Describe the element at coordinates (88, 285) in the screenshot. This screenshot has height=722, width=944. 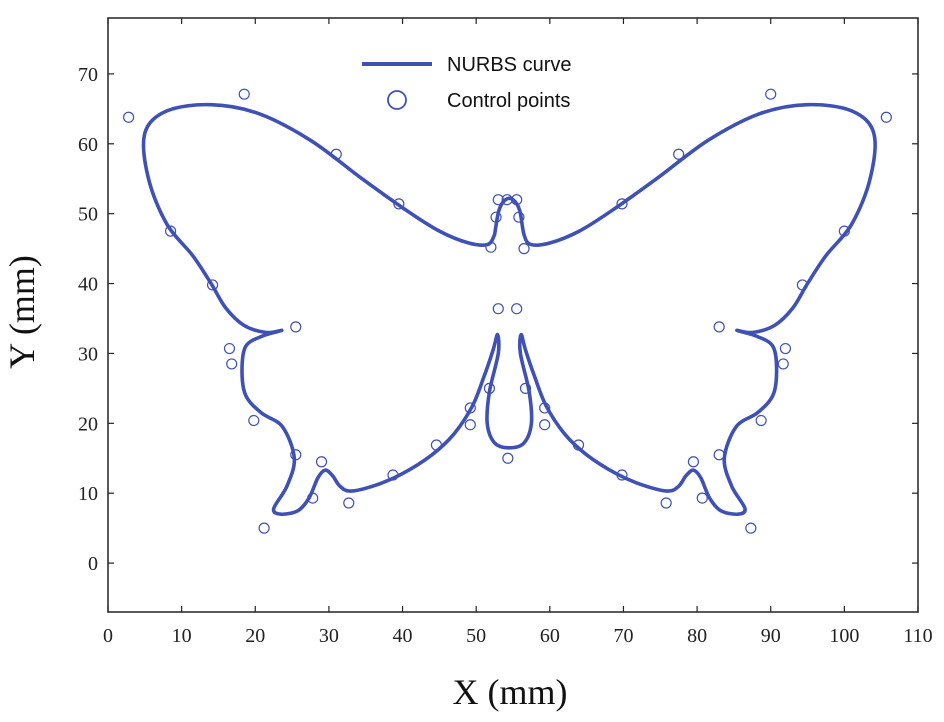
I see `y-tick-label: 40` at that location.